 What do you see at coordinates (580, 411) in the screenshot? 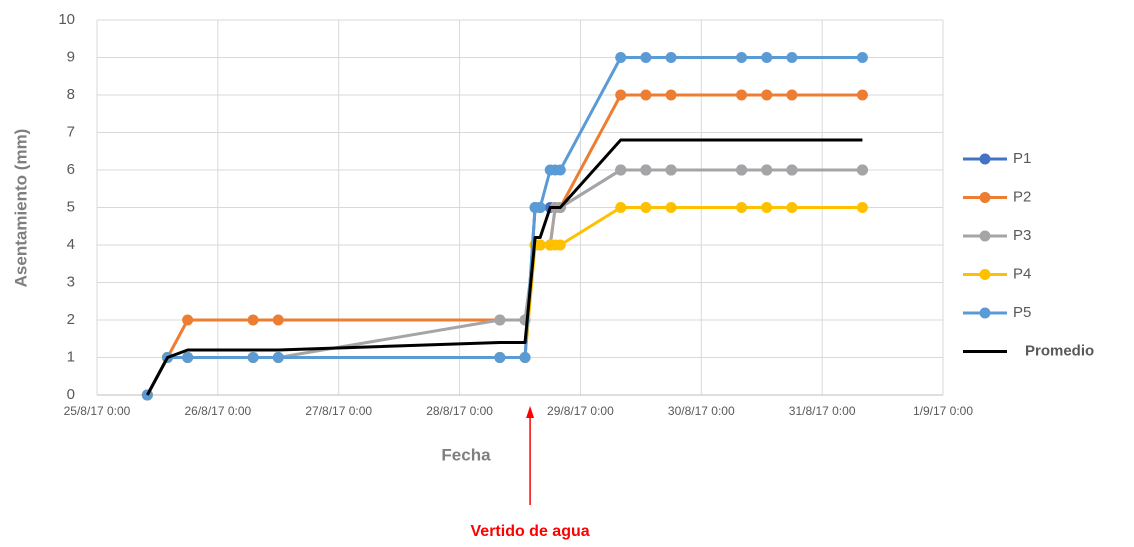
I see `x-tick-label: 29/8/17 0:00` at bounding box center [580, 411].